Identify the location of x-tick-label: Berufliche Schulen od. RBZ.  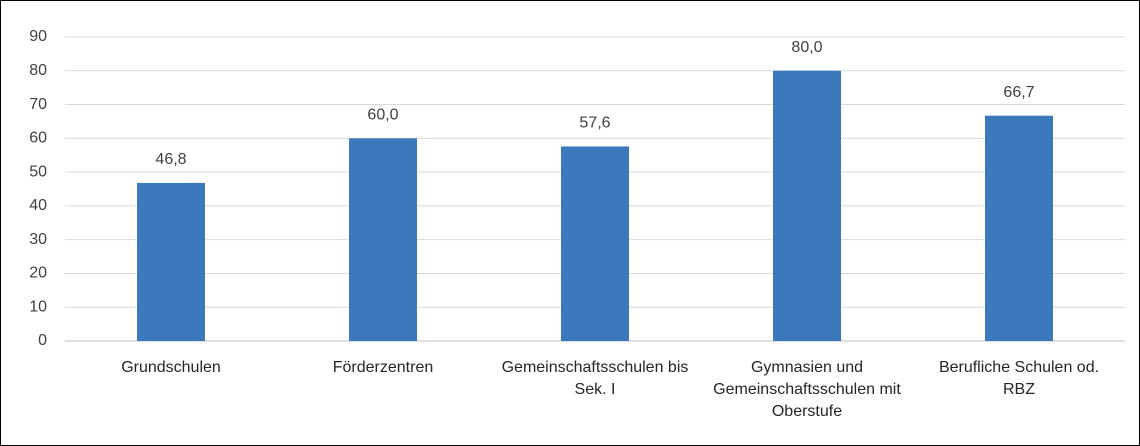
(1019, 378).